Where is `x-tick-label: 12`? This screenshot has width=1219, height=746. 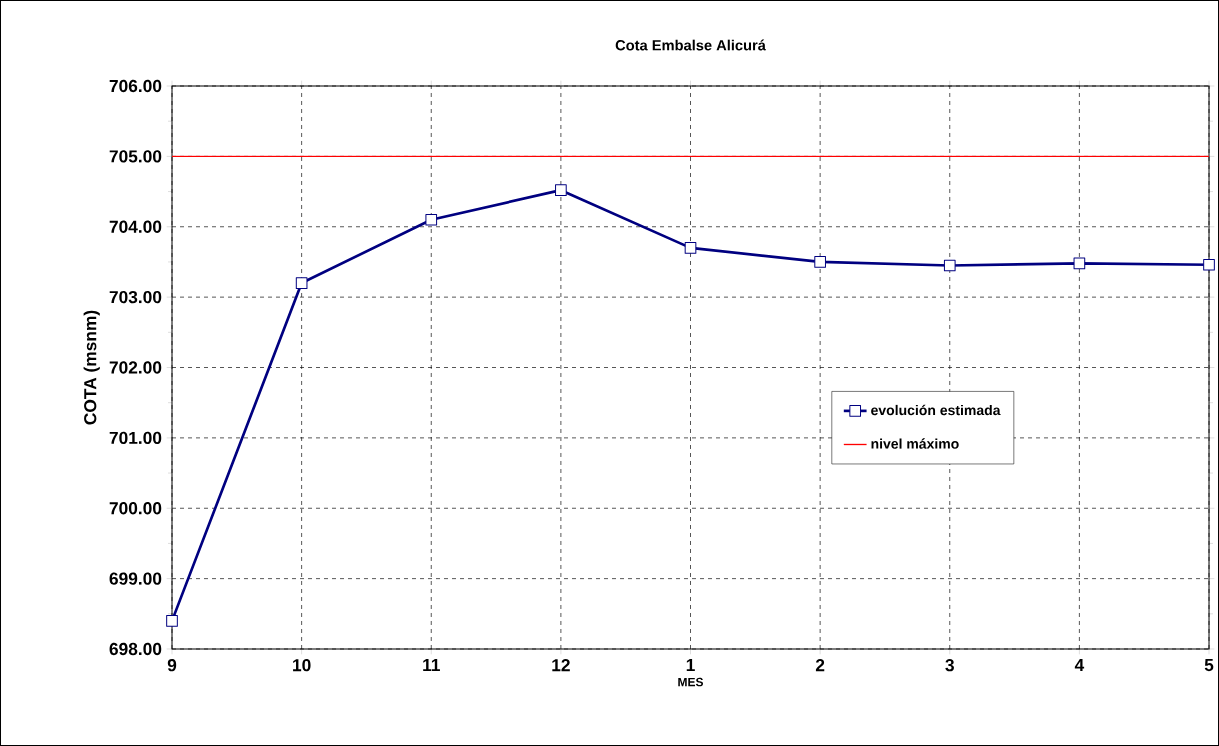 x-tick-label: 12 is located at coordinates (561, 665).